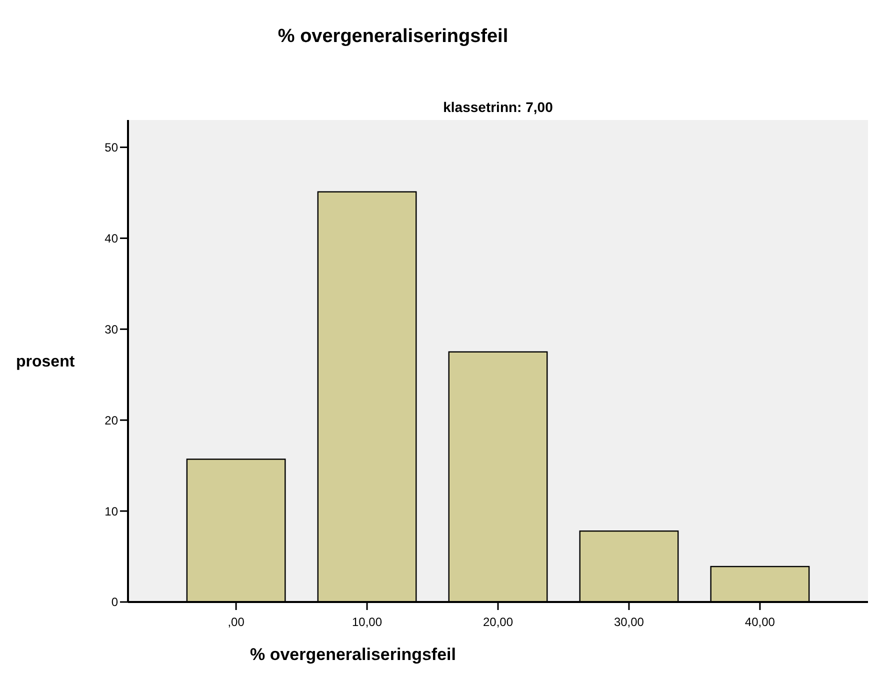 Image resolution: width=887 pixels, height=677 pixels. I want to click on y-tick-label: 50, so click(111, 147).